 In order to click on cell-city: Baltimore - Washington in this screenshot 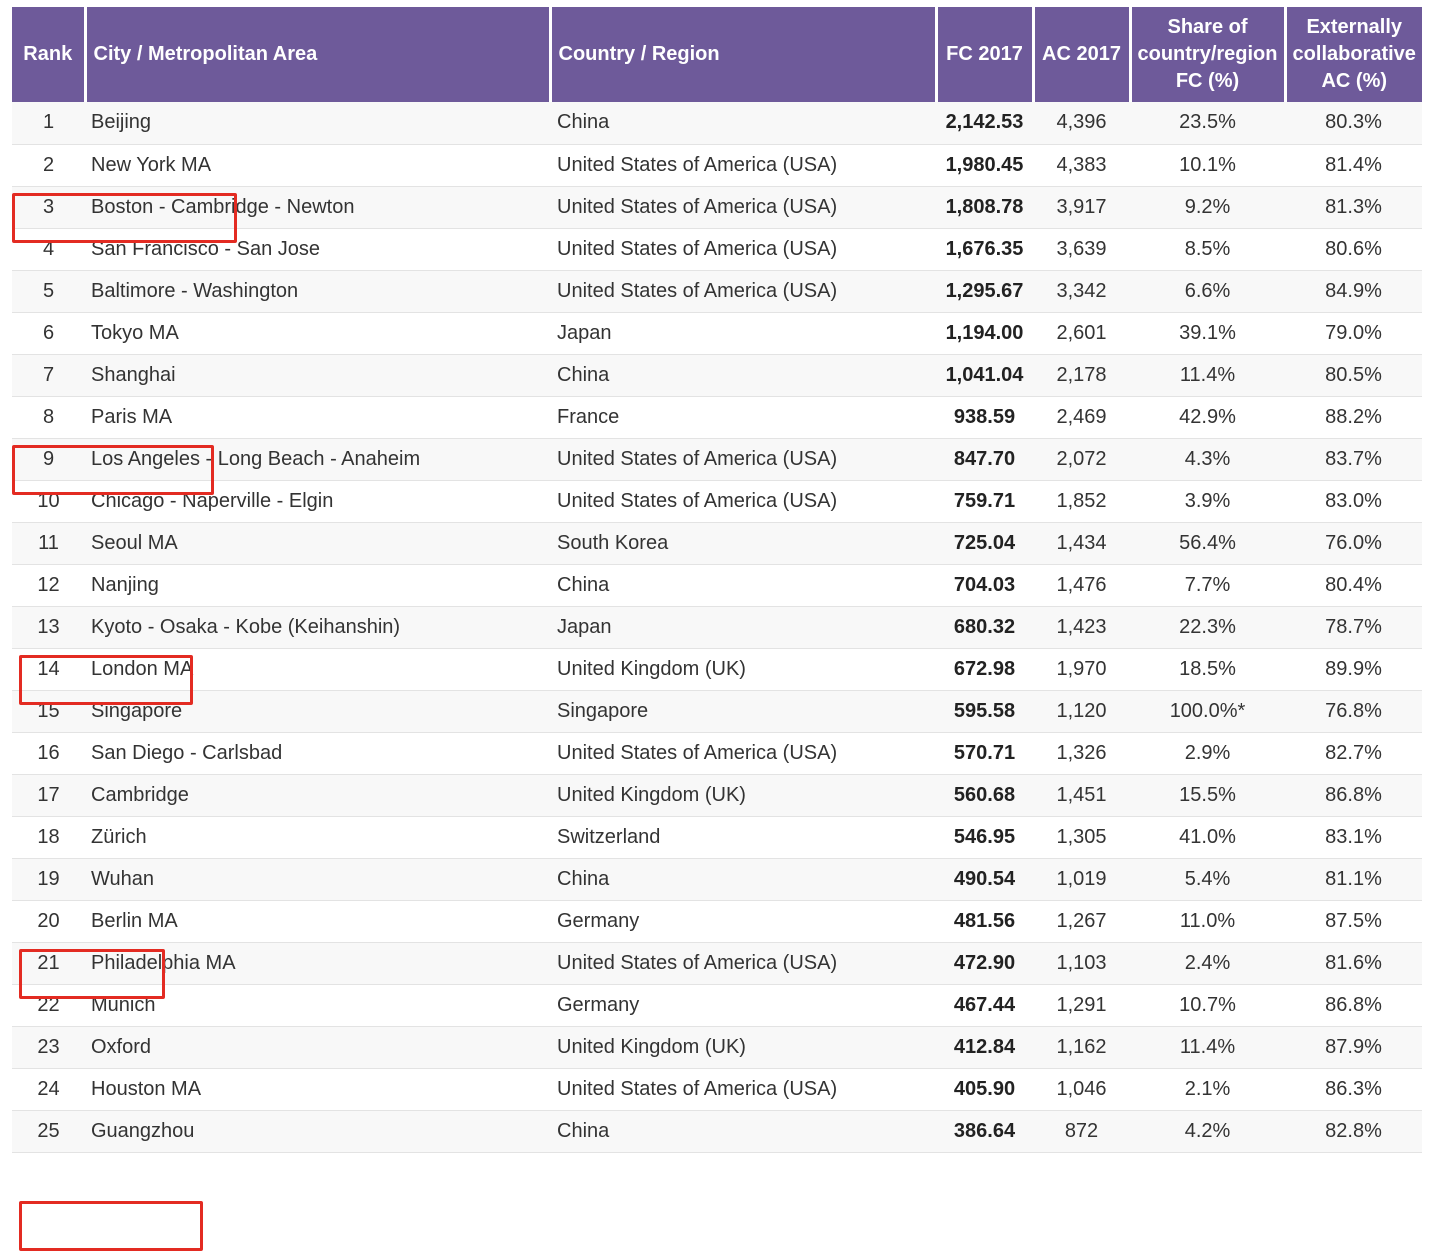, I will do `click(317, 291)`.